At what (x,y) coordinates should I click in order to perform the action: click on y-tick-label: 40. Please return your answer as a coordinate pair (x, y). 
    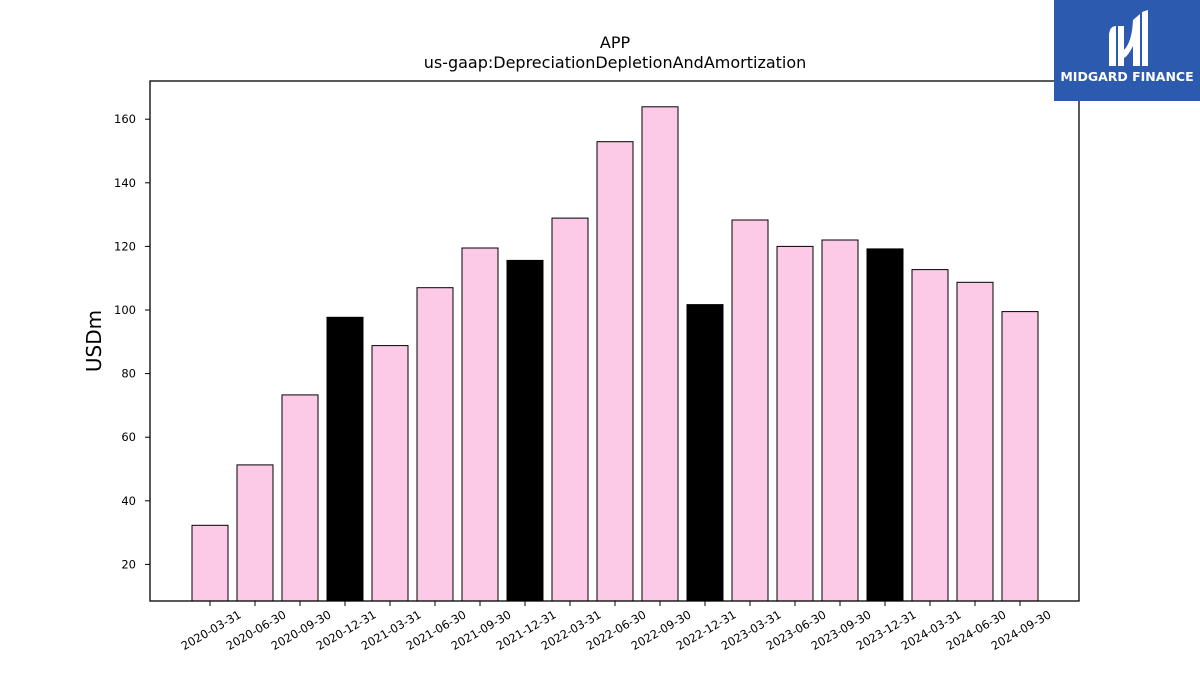
    Looking at the image, I should click on (128, 501).